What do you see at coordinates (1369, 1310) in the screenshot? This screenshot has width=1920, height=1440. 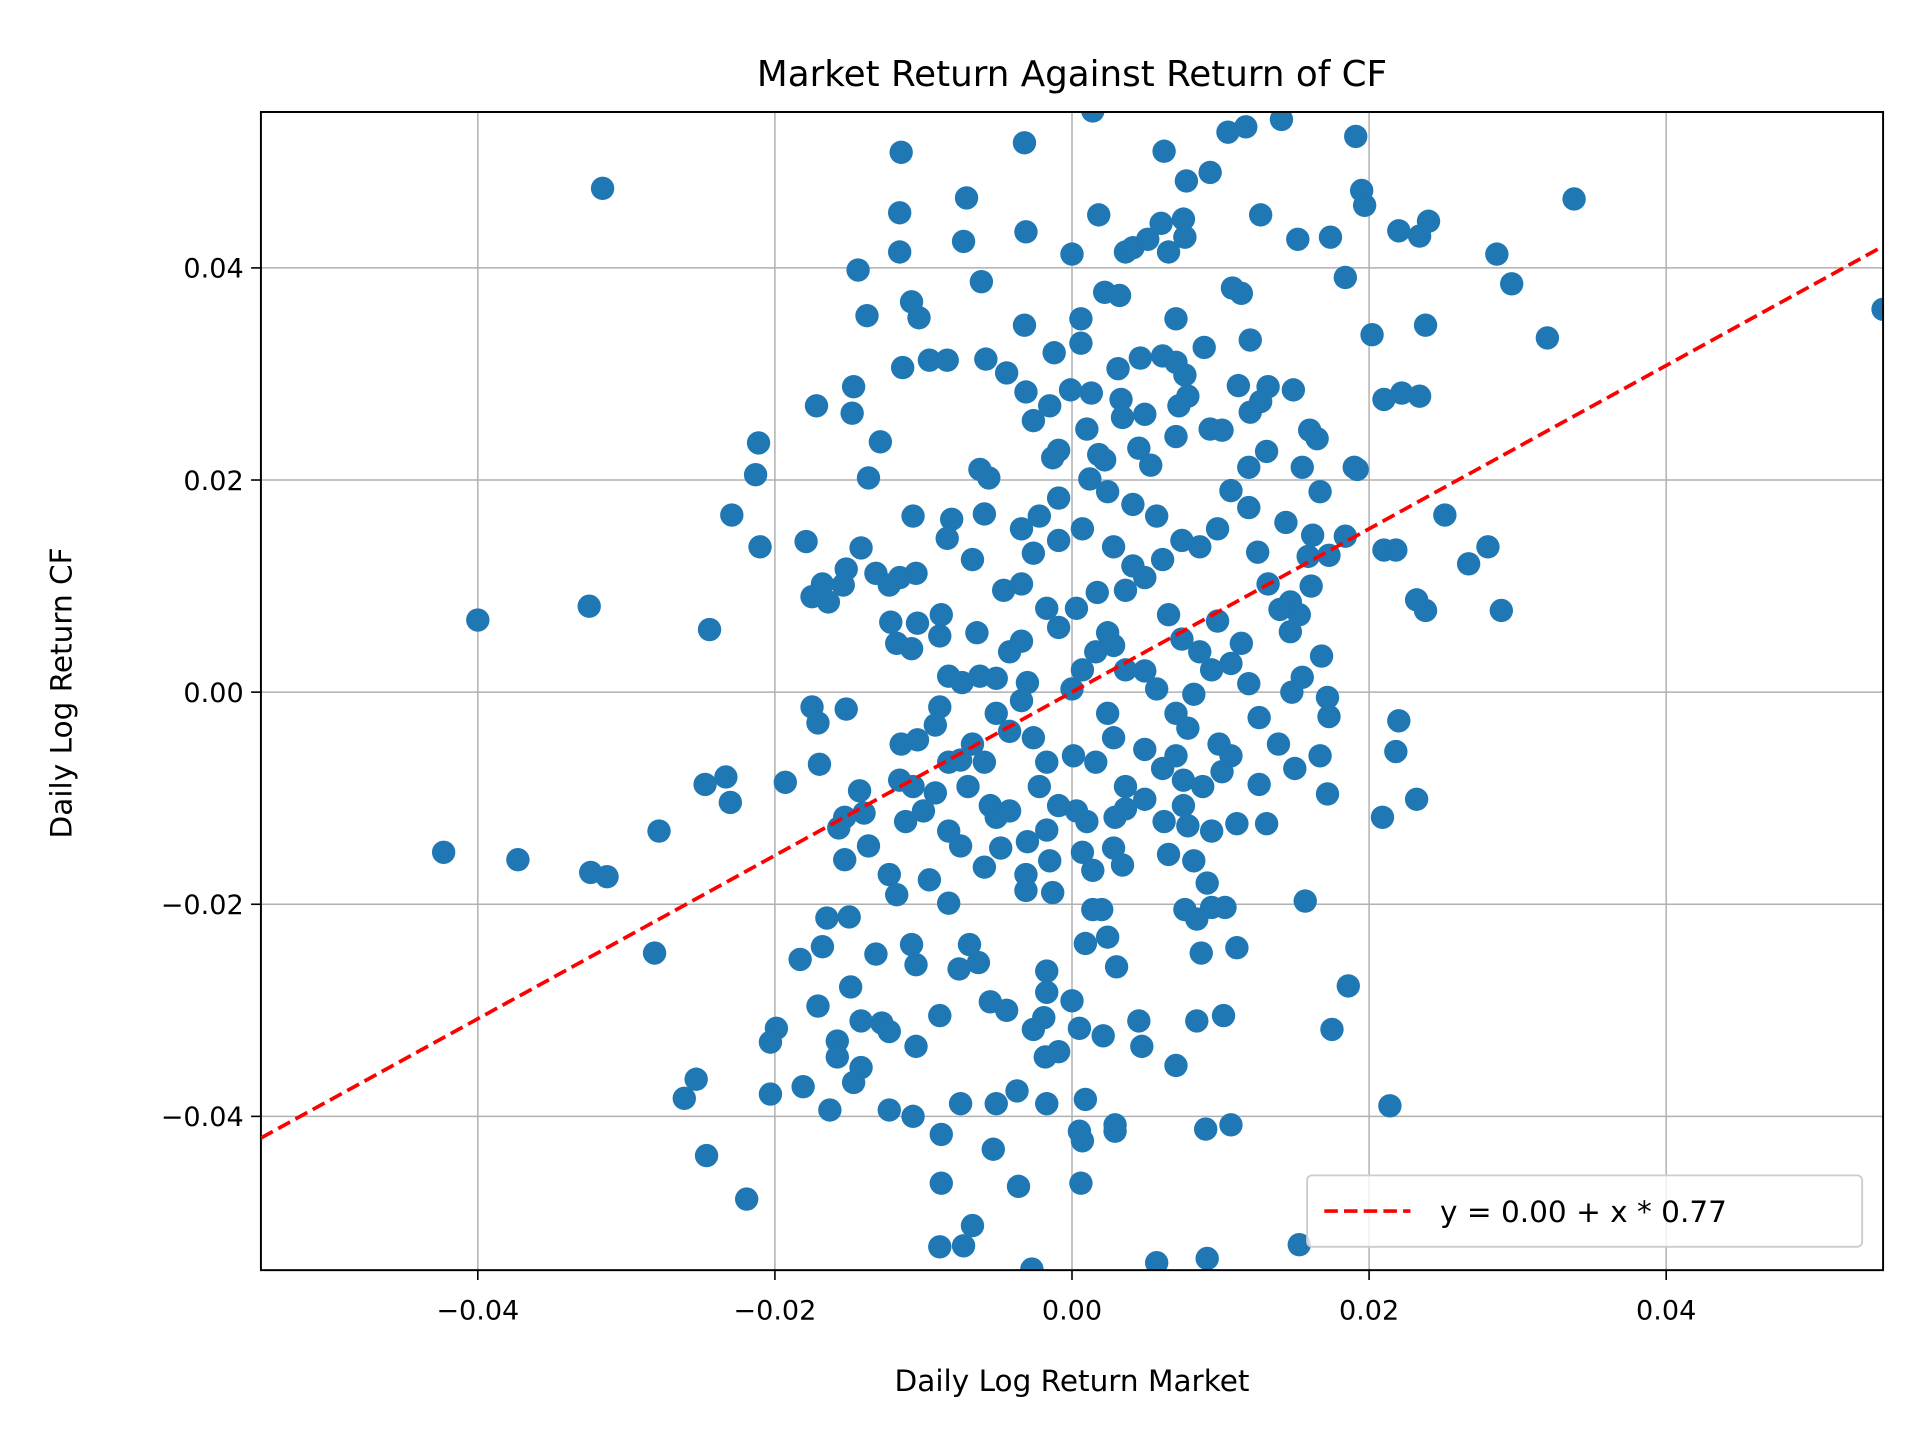 I see `x-tick-label: 0.02` at bounding box center [1369, 1310].